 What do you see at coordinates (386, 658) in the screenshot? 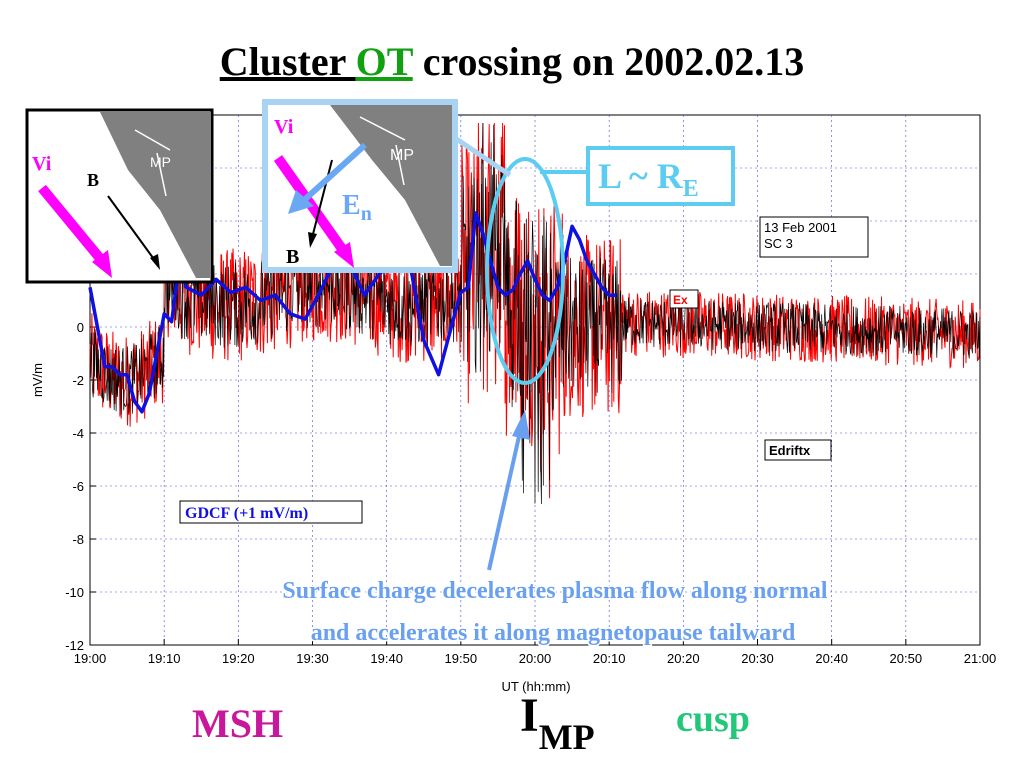
I see `x-tick-label: 19:40` at bounding box center [386, 658].